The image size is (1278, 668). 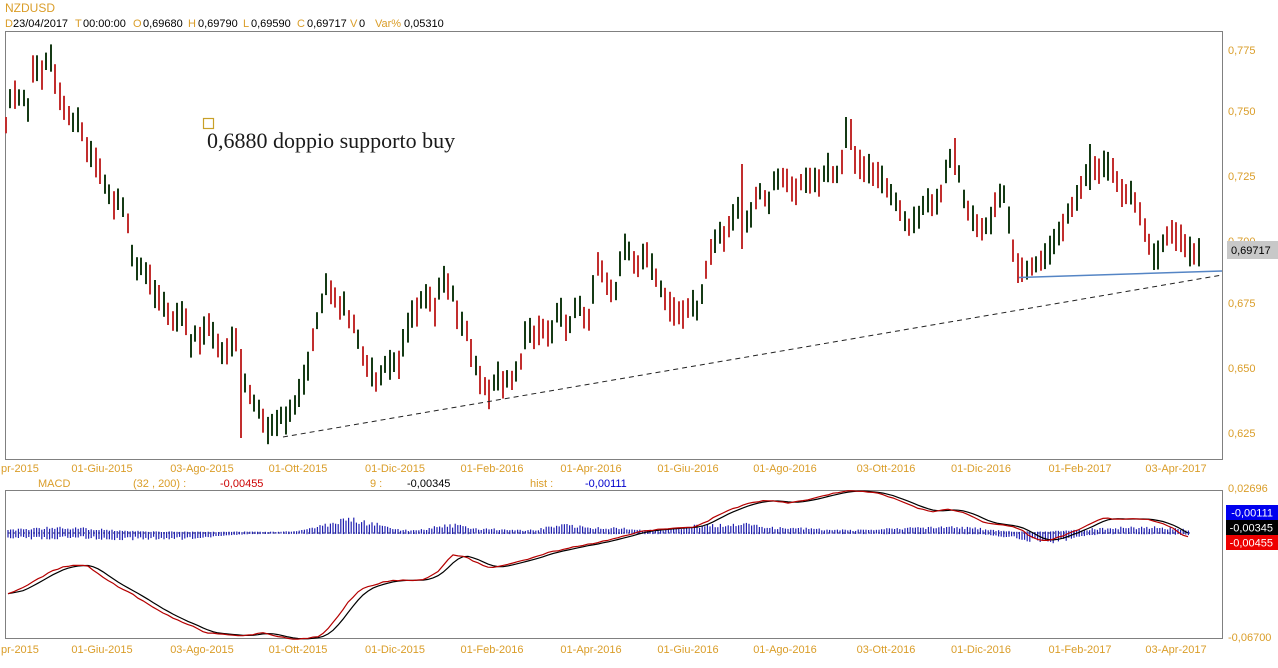 What do you see at coordinates (1242, 51) in the screenshot?
I see `svg-text: 0,775` at bounding box center [1242, 51].